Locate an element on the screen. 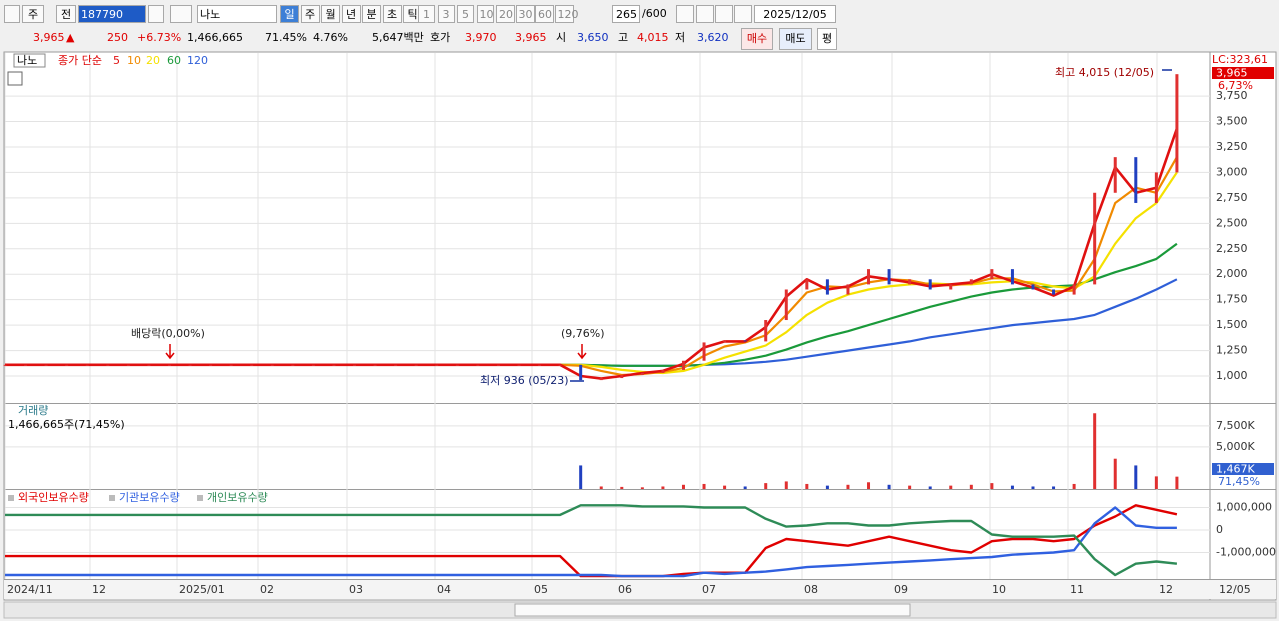 The width and height of the screenshot is (1279, 621). period-button: 주 is located at coordinates (310, 14).